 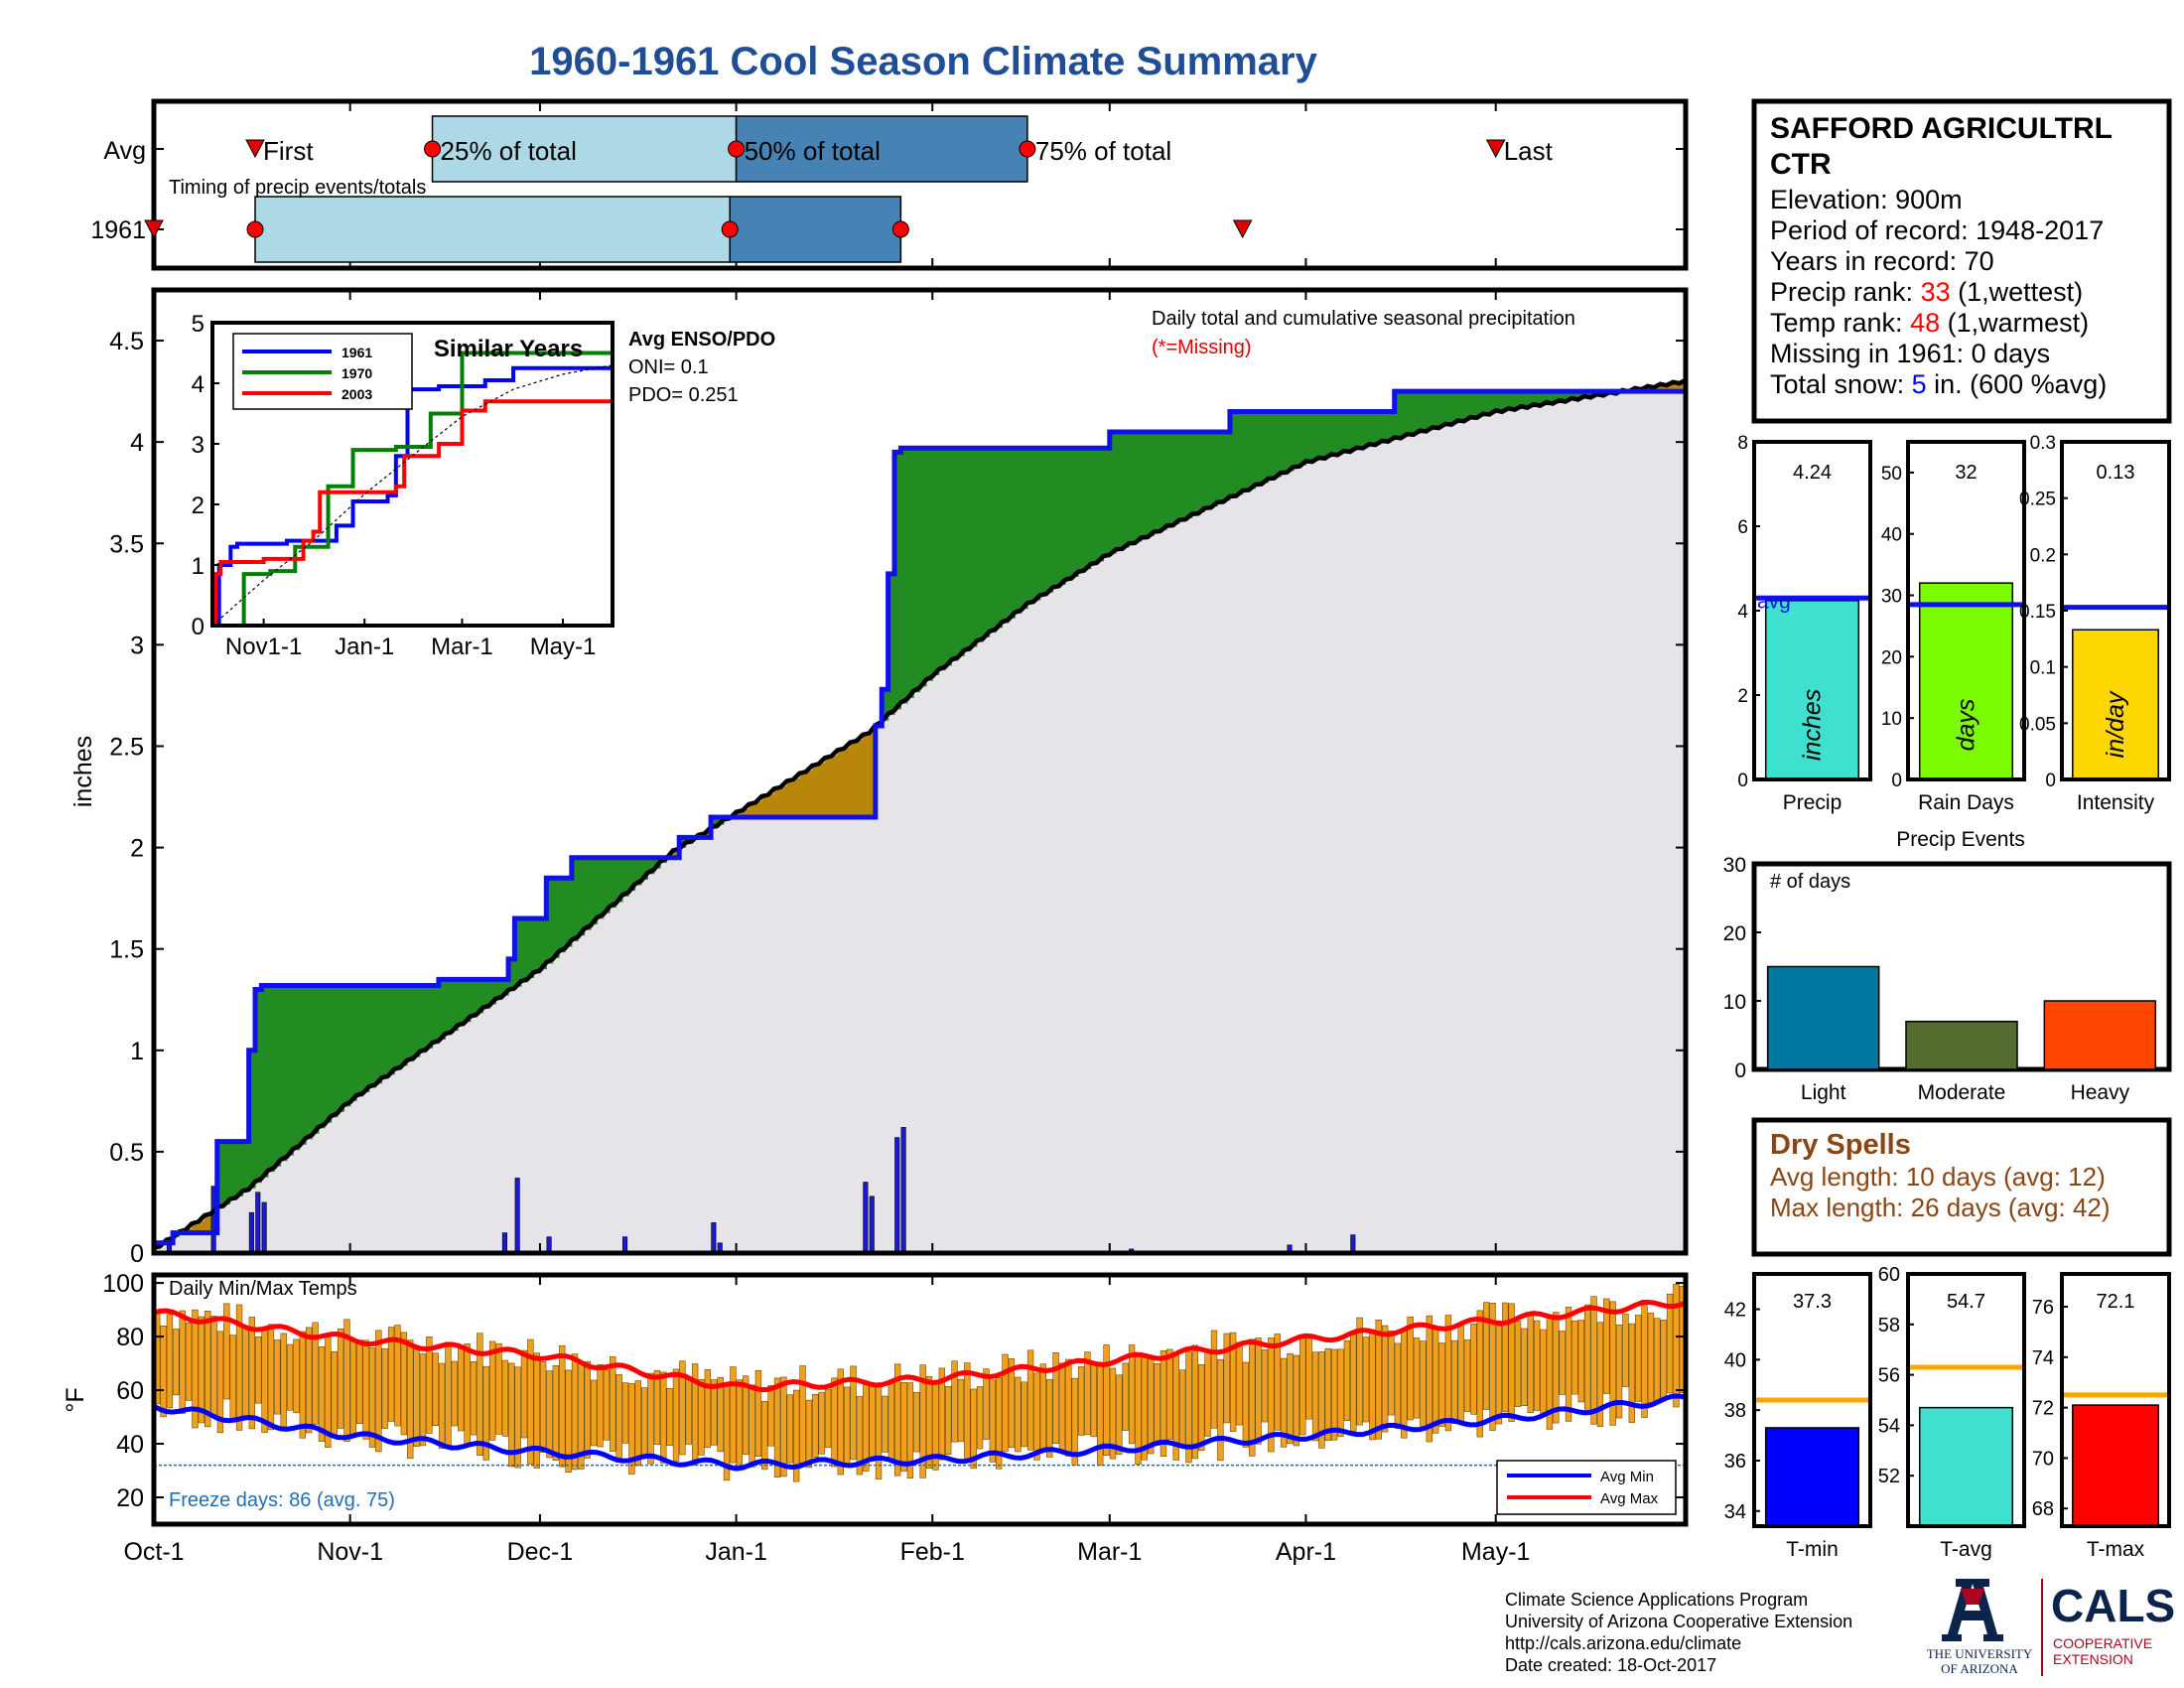 I want to click on x-tick-label: Mar-1, so click(x=1109, y=1552).